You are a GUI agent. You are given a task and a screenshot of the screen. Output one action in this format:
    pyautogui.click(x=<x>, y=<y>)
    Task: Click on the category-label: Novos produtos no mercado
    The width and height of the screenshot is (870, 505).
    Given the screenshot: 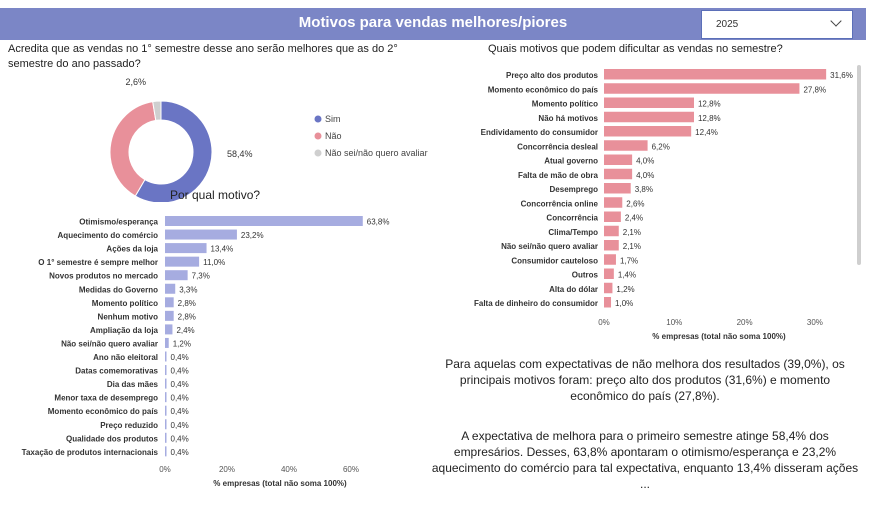 What is the action you would take?
    pyautogui.click(x=103, y=276)
    